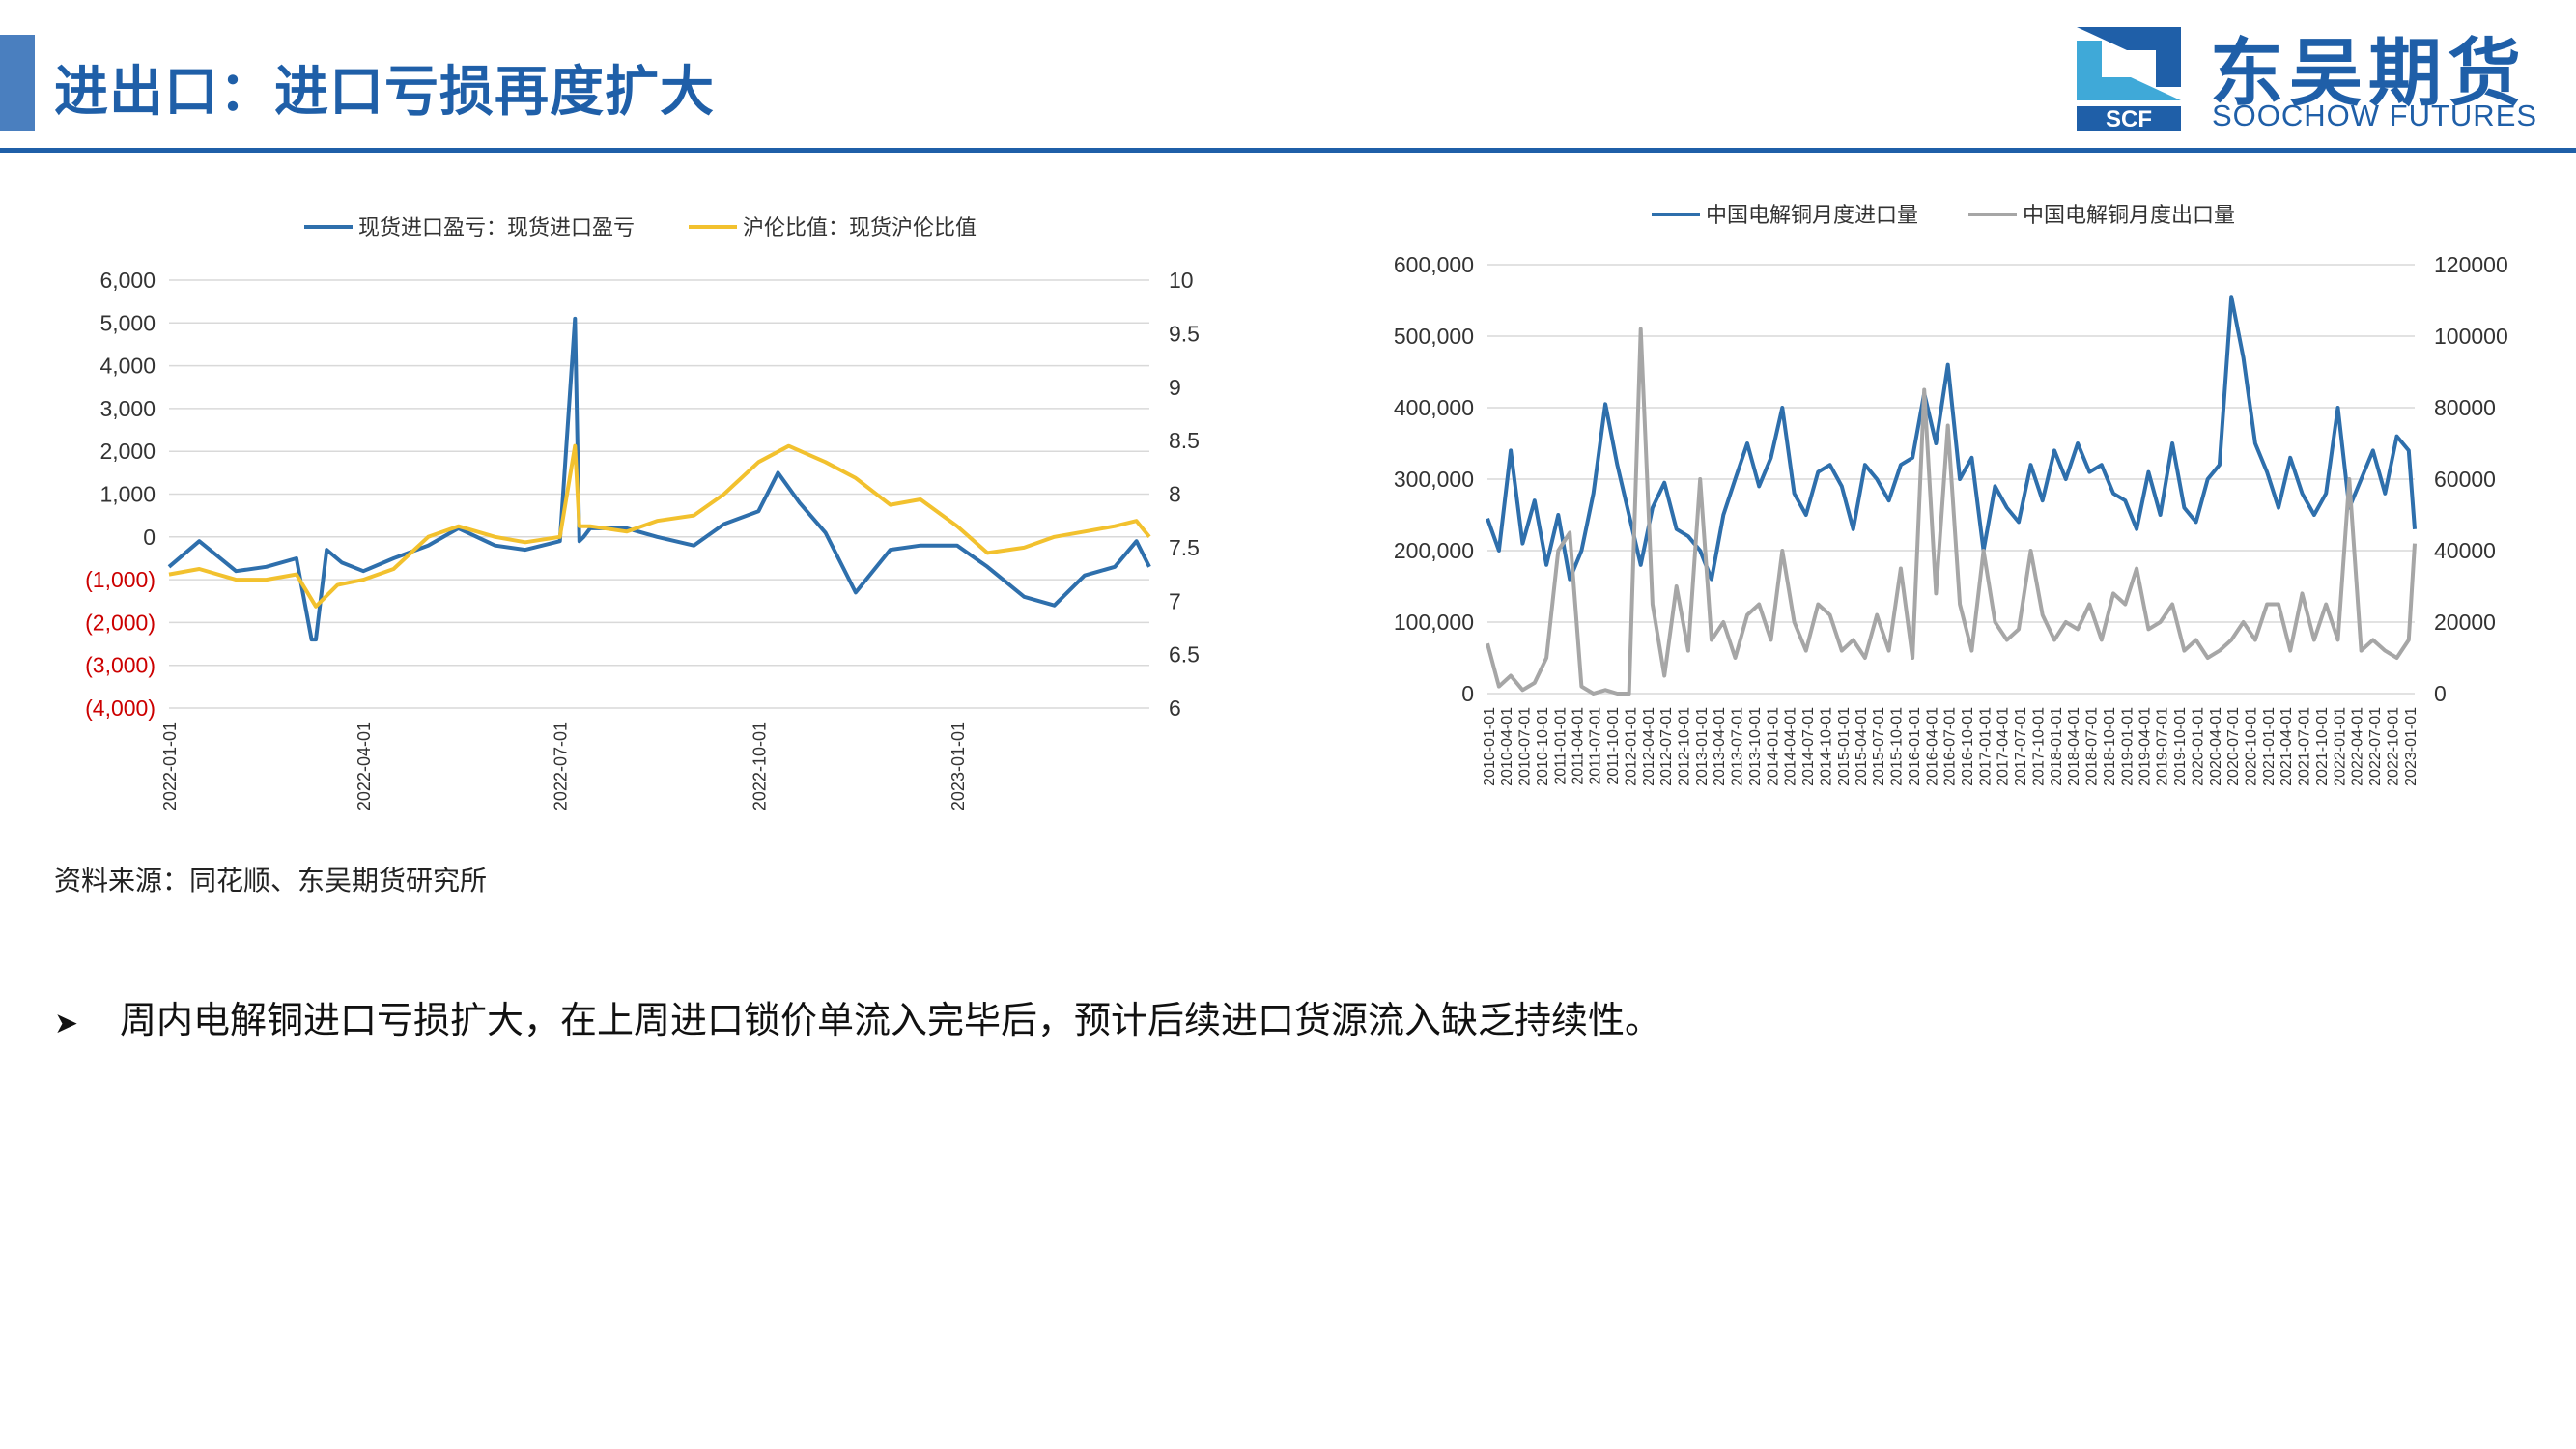 The height and width of the screenshot is (1449, 2576). I want to click on x-tick-label: 2015-01-01, so click(1844, 746).